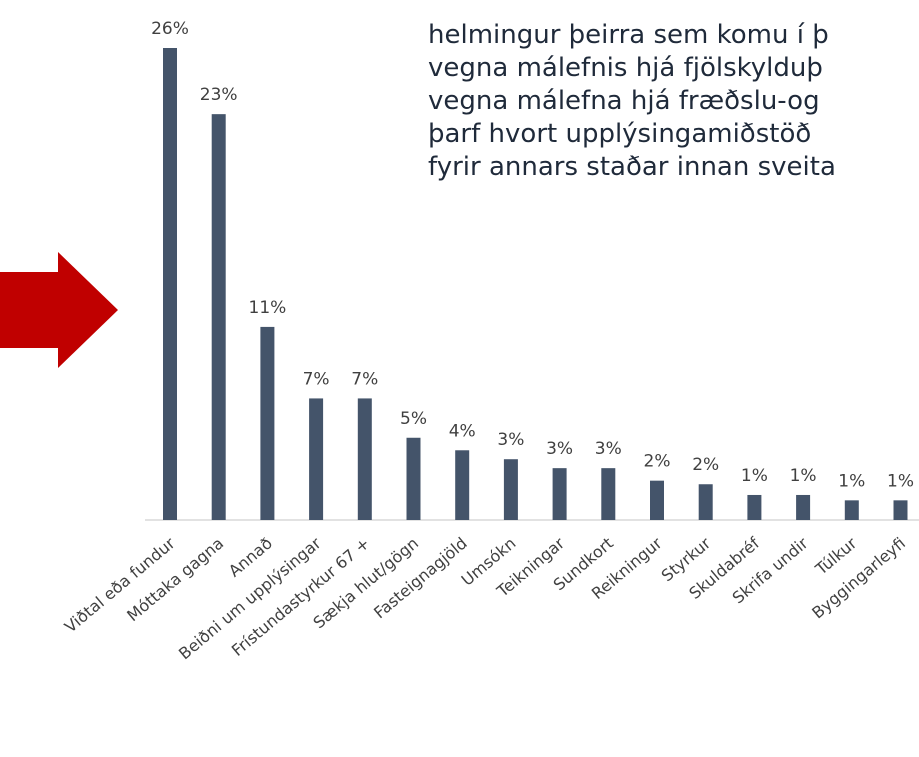  Describe the element at coordinates (632, 167) in the screenshot. I see `paragraph-line: fyrir annars staðar innan sveita` at that location.